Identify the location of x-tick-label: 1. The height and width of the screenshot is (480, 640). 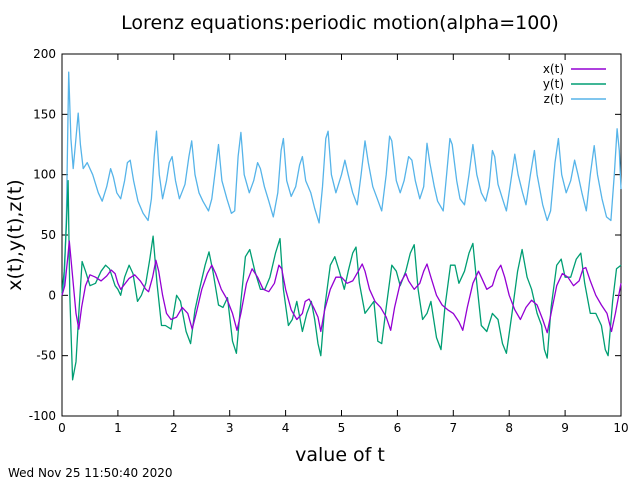
(118, 428).